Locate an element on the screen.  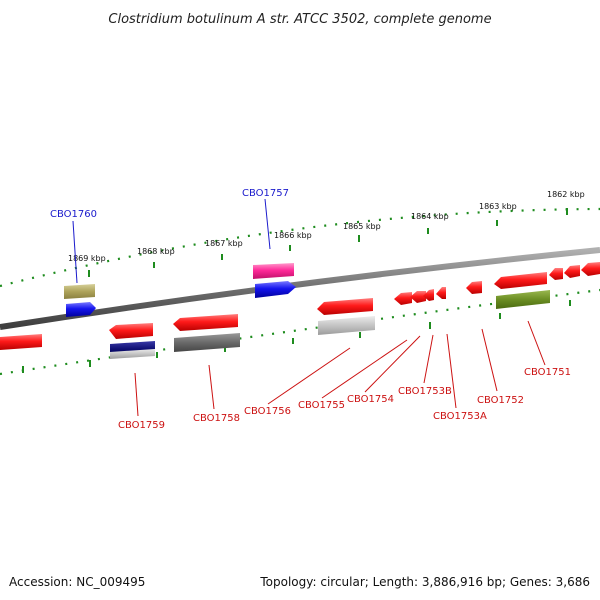
scale-label: 1866 kbp is located at coordinates (293, 235).